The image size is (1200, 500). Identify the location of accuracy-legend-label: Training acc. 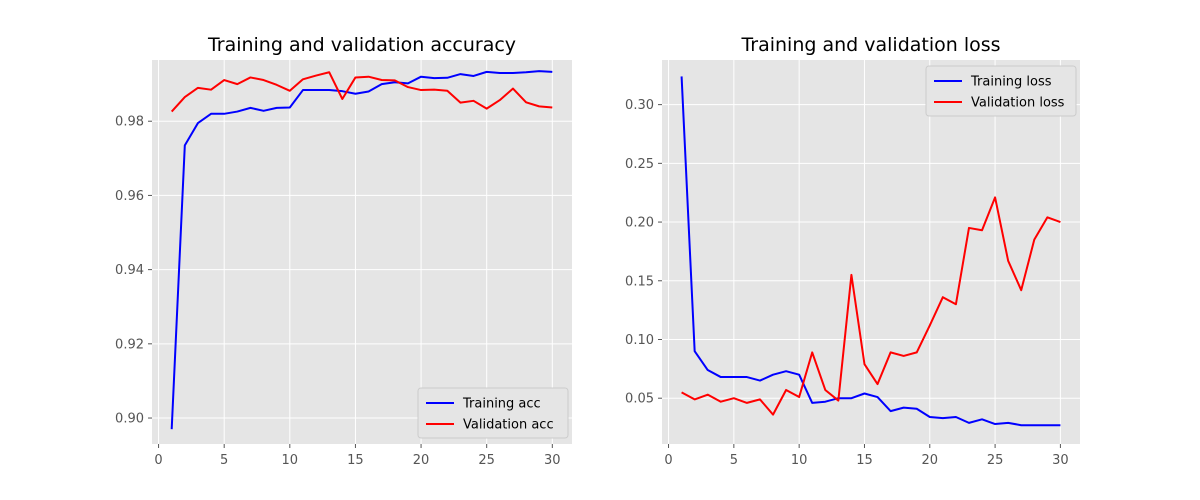
(501, 404).